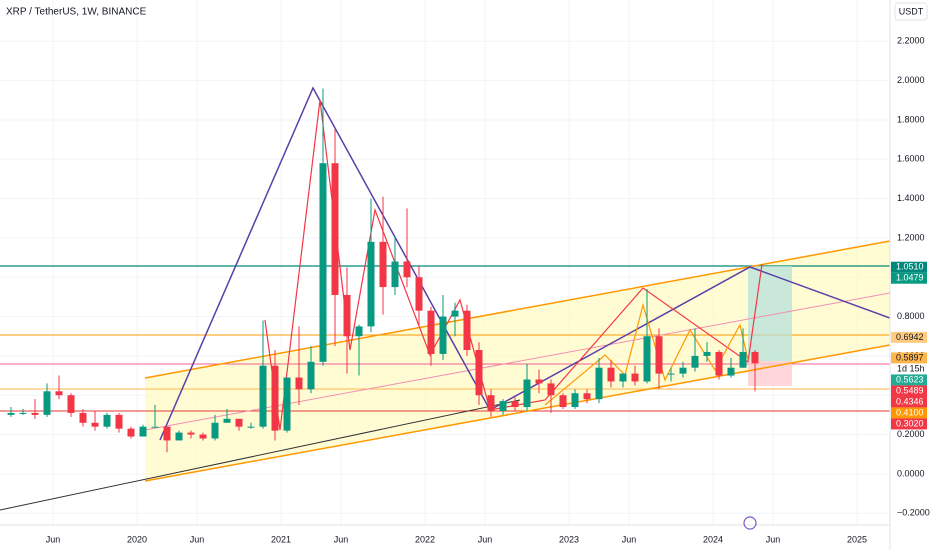 The height and width of the screenshot is (555, 932). I want to click on price-label: 0.5489, so click(910, 390).